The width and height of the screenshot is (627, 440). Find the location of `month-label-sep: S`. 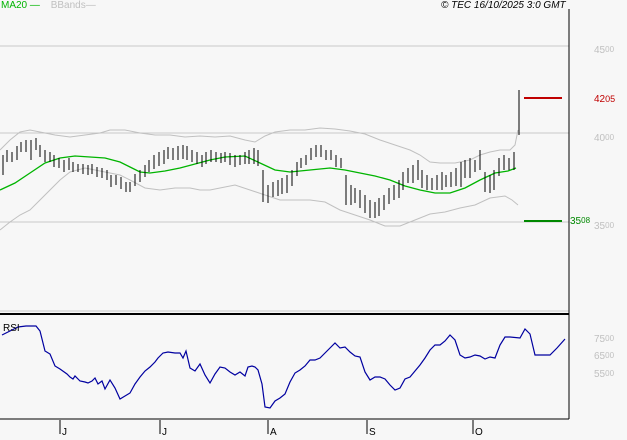

month-label-sep: S is located at coordinates (372, 432).